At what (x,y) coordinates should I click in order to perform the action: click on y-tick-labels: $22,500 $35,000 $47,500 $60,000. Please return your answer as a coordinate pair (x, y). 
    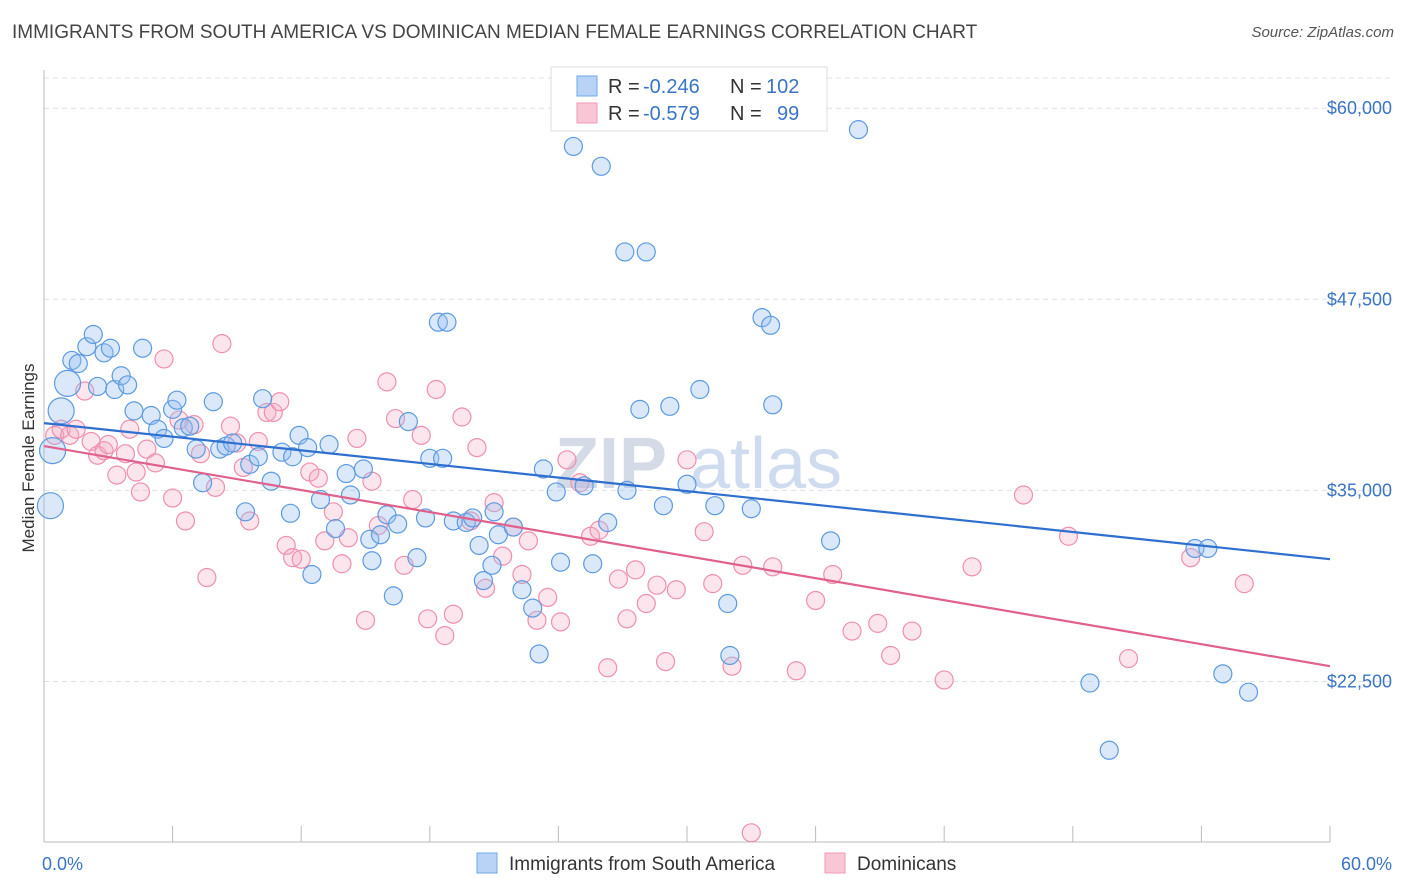
    Looking at the image, I should click on (1359, 394).